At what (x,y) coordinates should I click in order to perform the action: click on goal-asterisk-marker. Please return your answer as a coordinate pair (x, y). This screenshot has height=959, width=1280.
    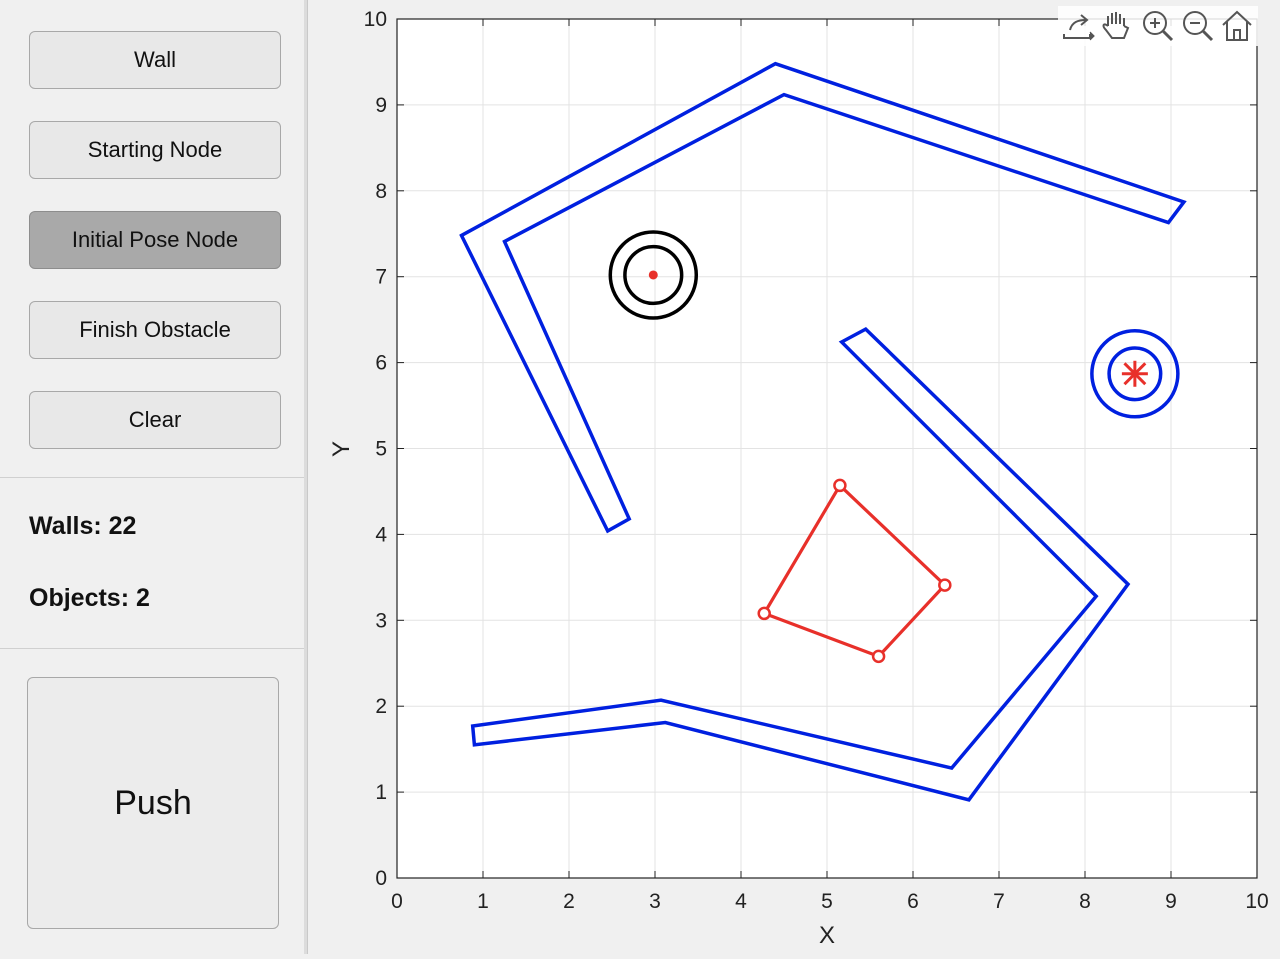
    Looking at the image, I should click on (1134, 373).